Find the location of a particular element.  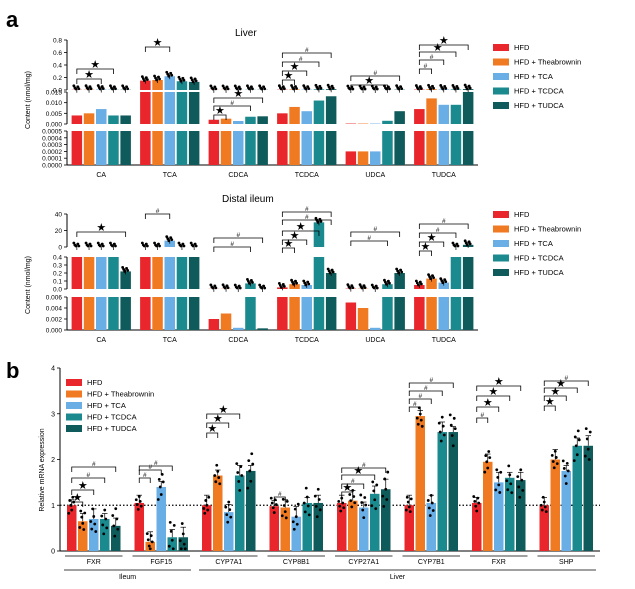

liver-title: Liver is located at coordinates (246, 33).